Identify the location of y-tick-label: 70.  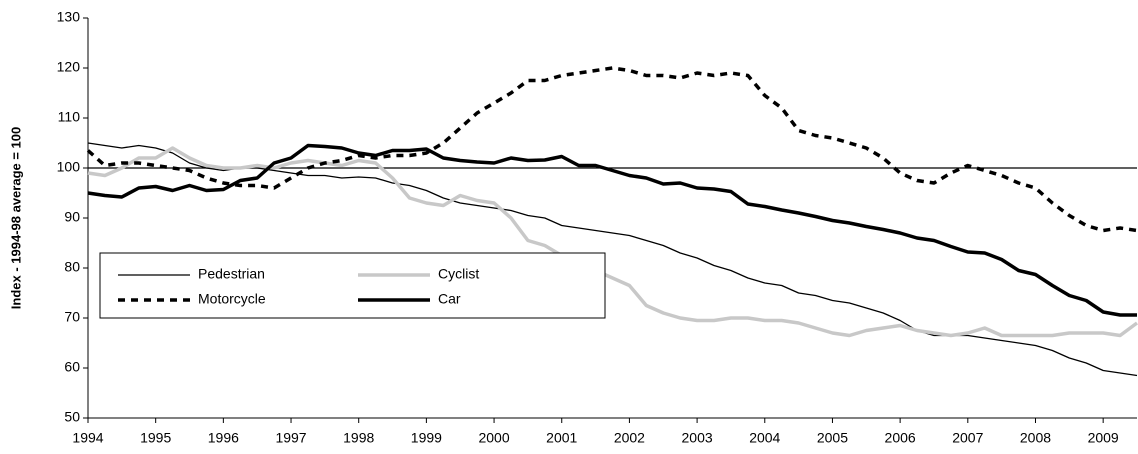
(72, 317).